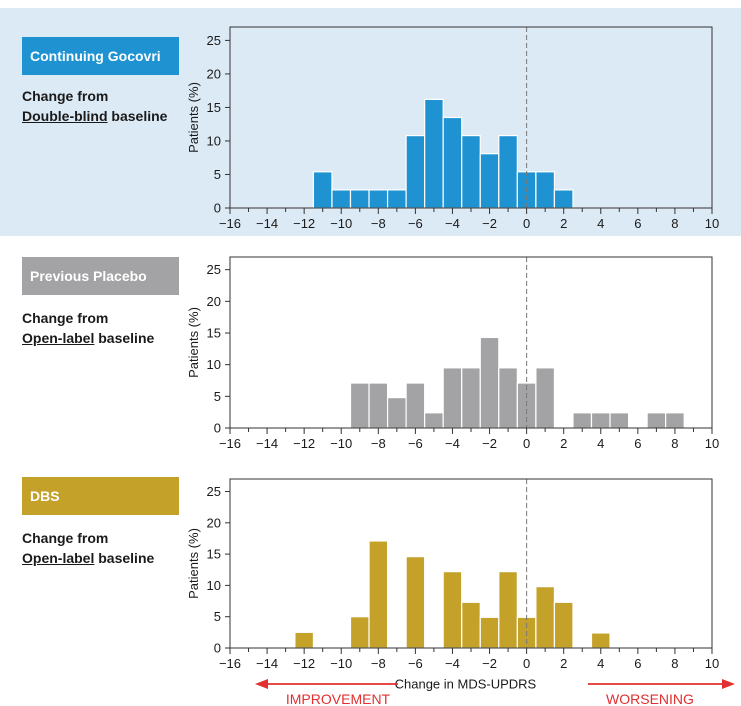 The height and width of the screenshot is (706, 741). What do you see at coordinates (214, 40) in the screenshot?
I see `y-tick-label: 25` at bounding box center [214, 40].